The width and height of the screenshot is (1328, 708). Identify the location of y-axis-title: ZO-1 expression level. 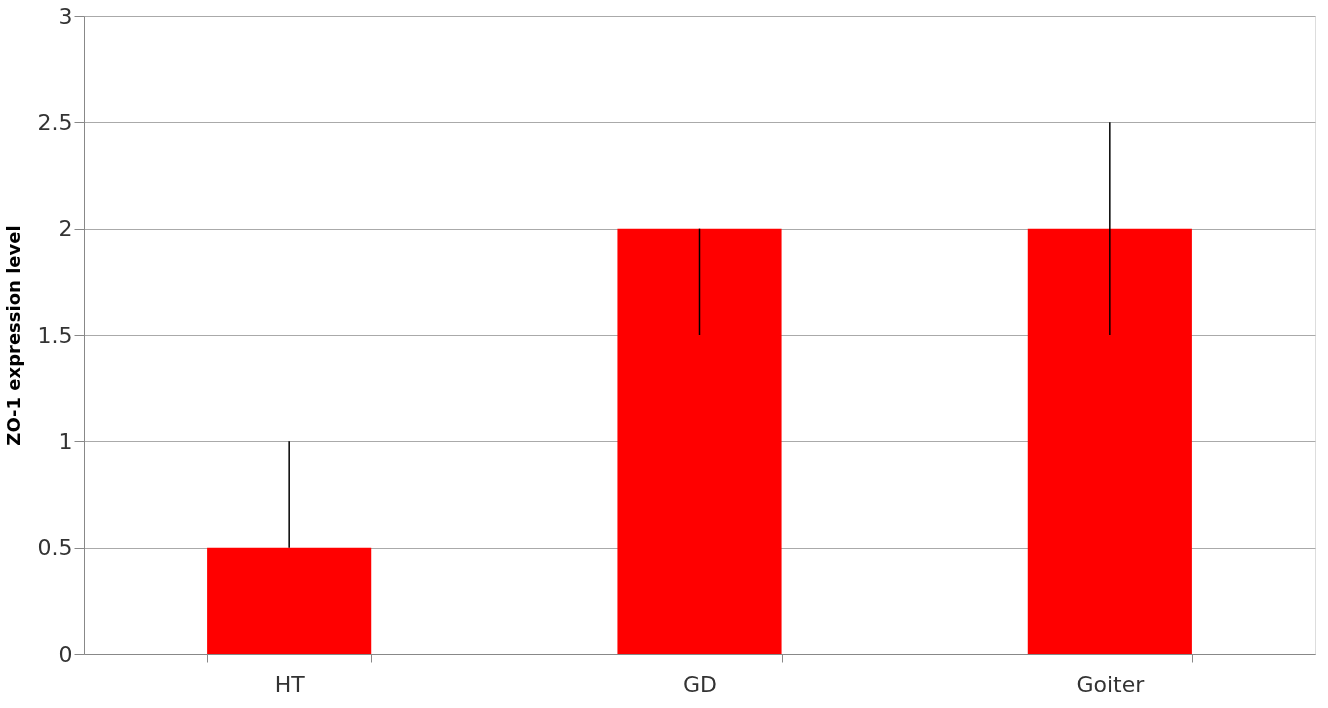
(13, 335).